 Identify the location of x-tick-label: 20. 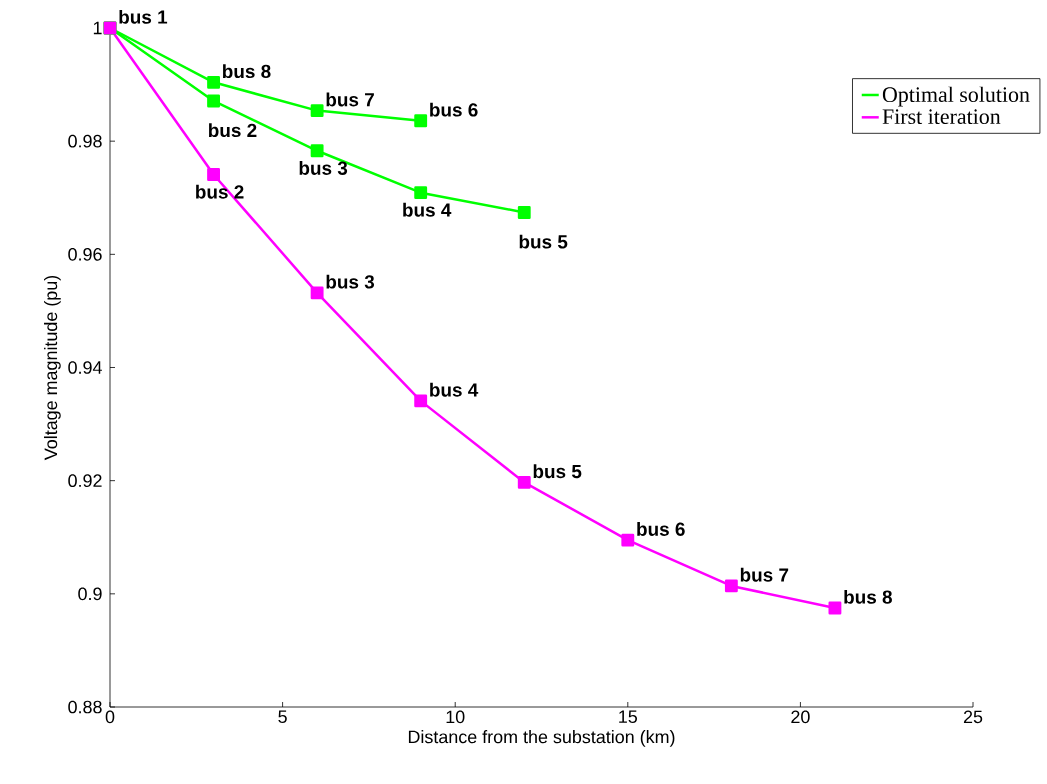
(800, 717).